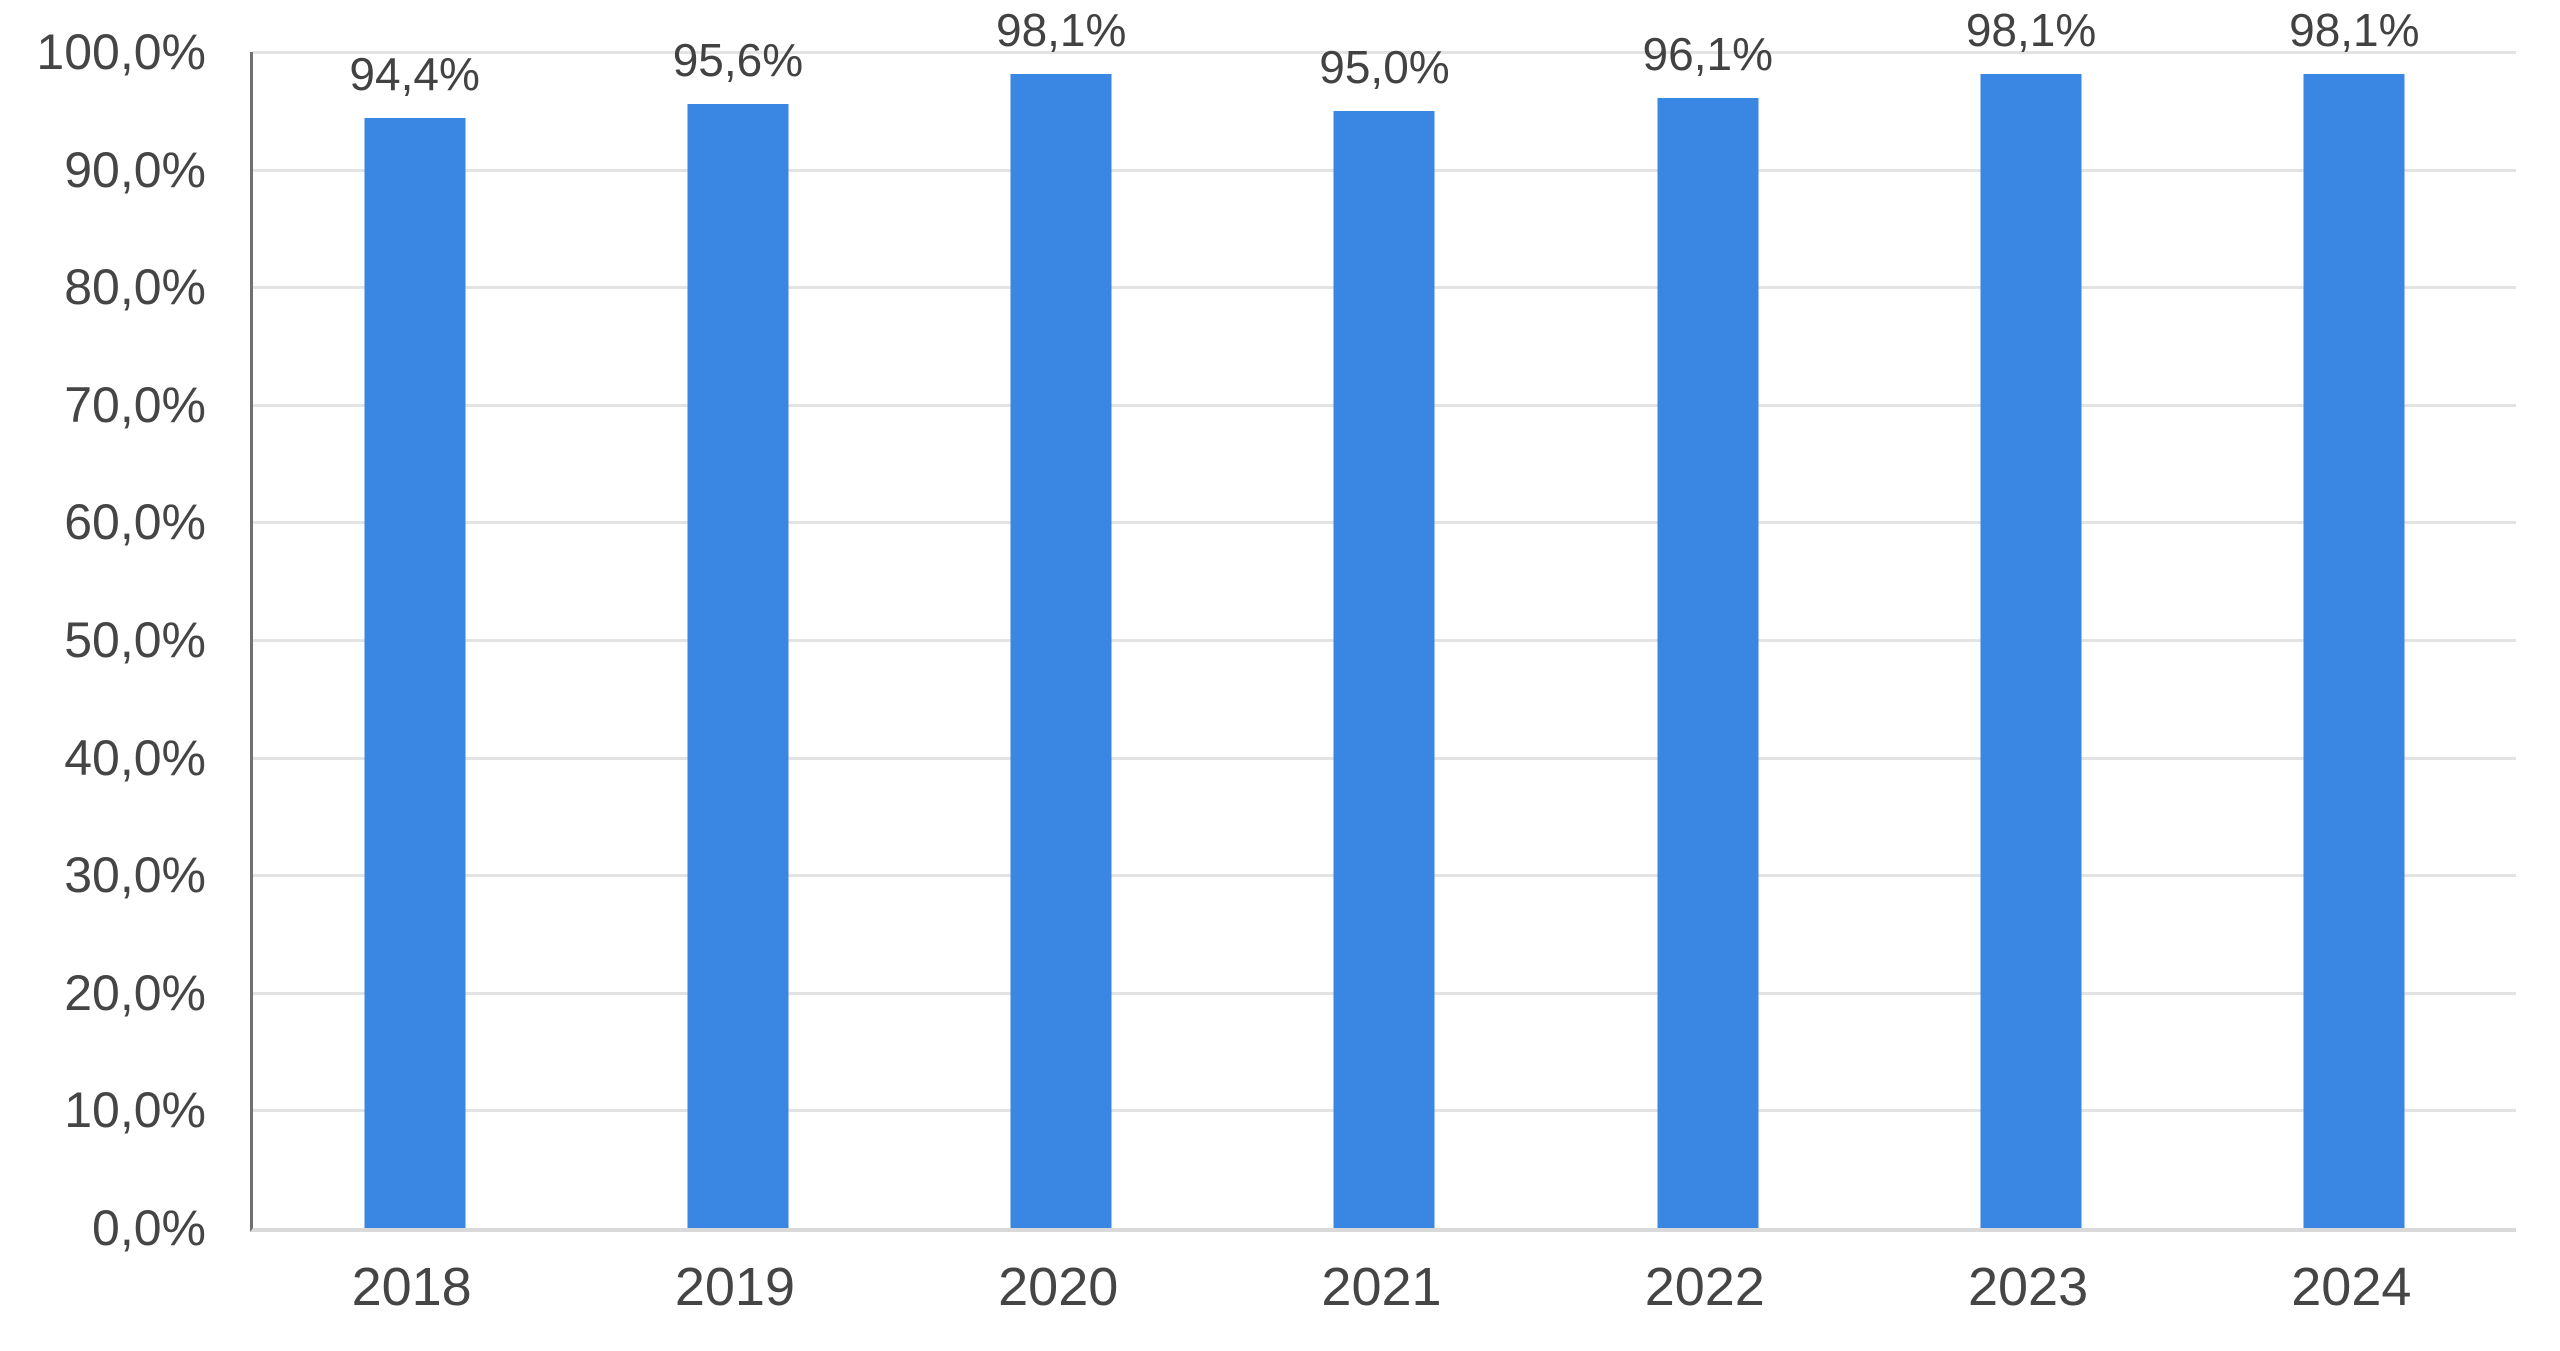 The height and width of the screenshot is (1351, 2560). Describe the element at coordinates (1058, 1287) in the screenshot. I see `x-axis-tick-label: 2020` at that location.